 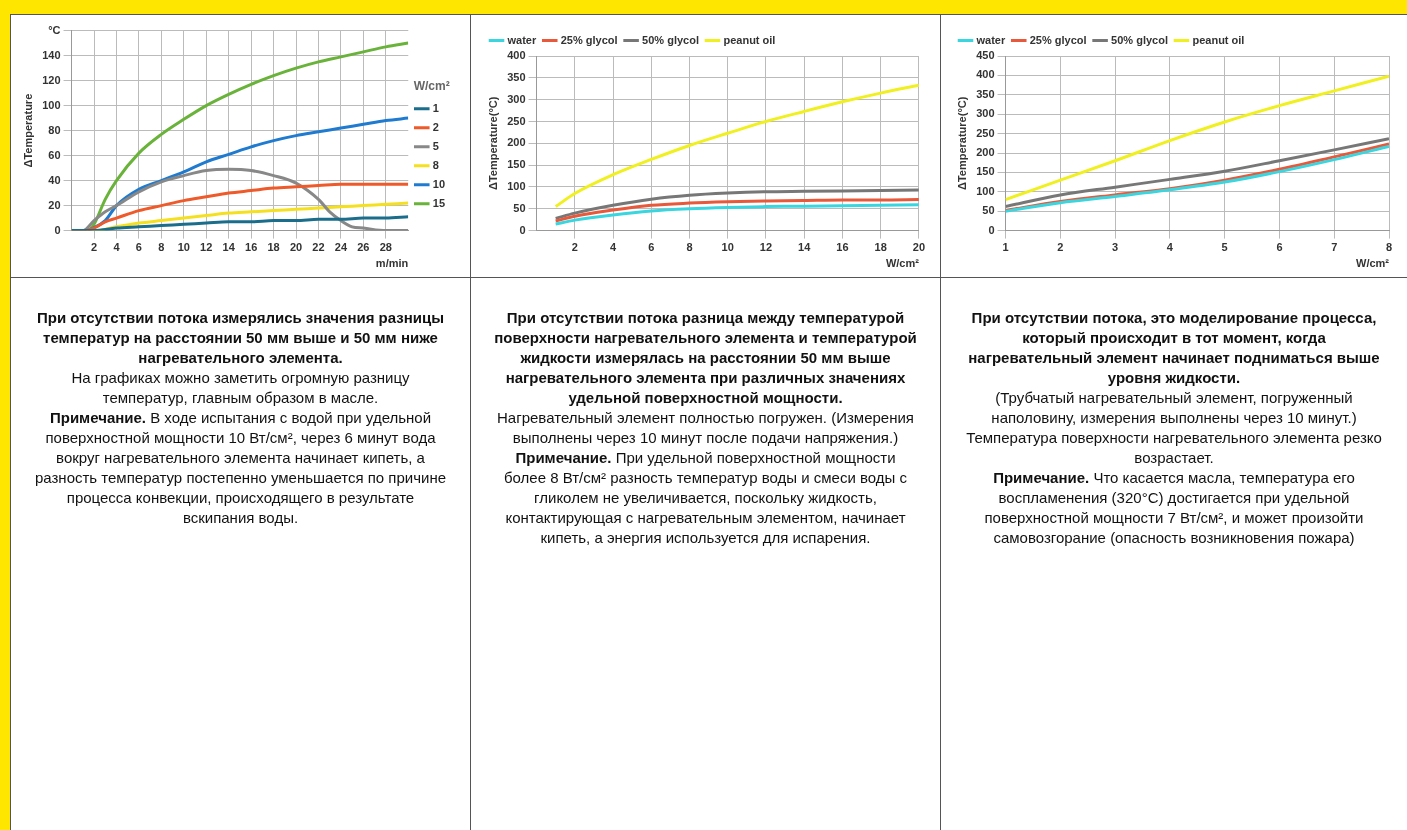 What do you see at coordinates (51, 54) in the screenshot?
I see `y-tick-label: 140` at bounding box center [51, 54].